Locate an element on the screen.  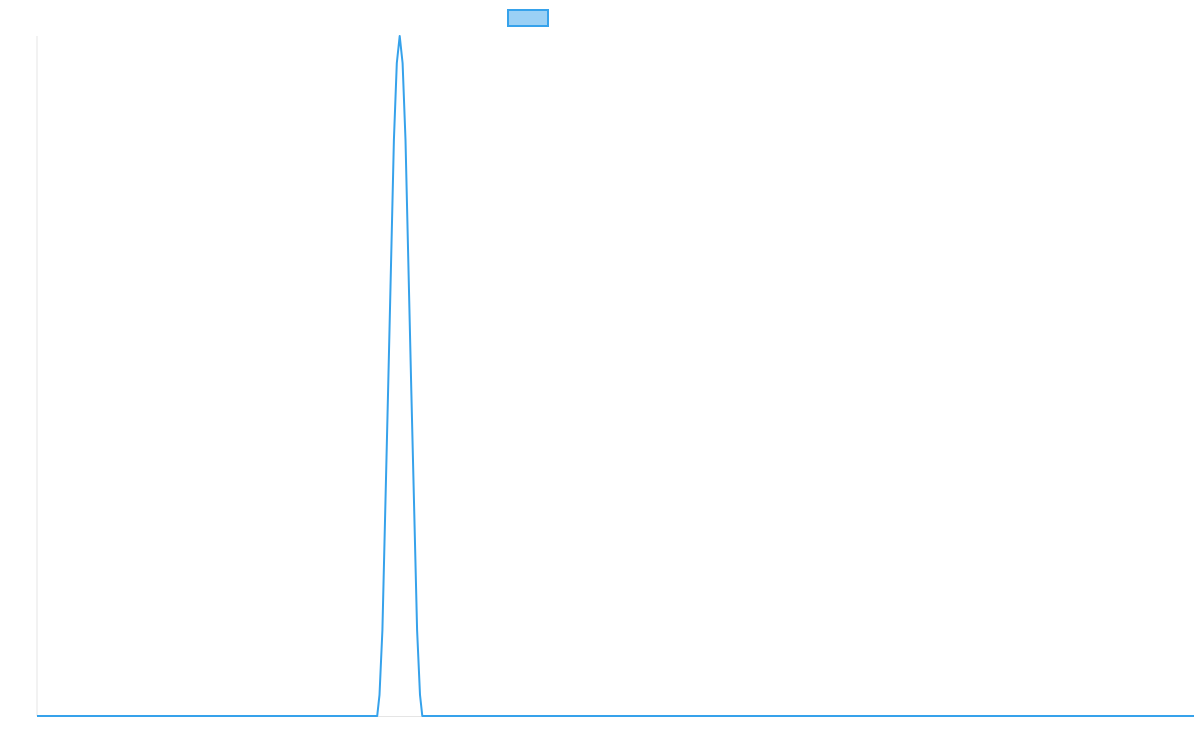
legend-swatch is located at coordinates (528, 18).